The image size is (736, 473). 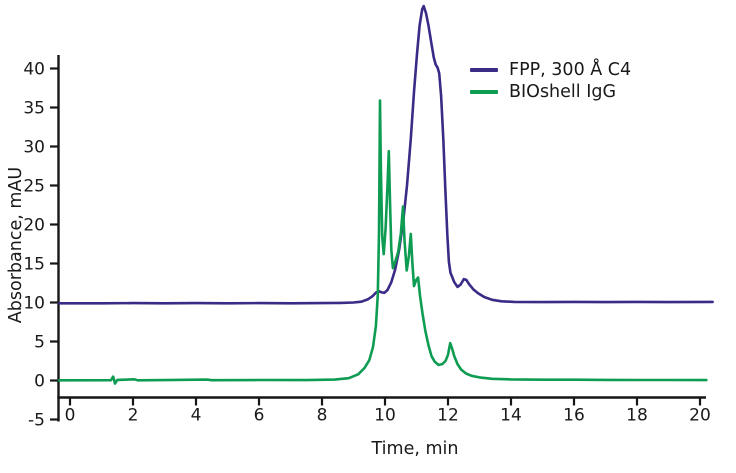 What do you see at coordinates (637, 416) in the screenshot?
I see `x-tick-label: 18` at bounding box center [637, 416].